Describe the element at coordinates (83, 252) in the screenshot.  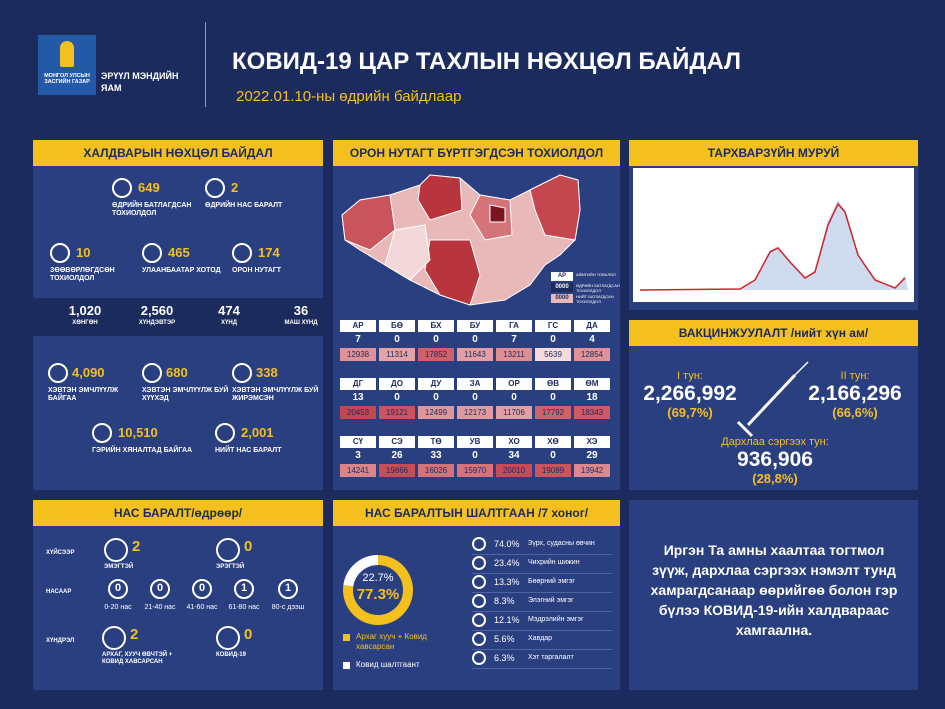
I see `stat-value: 10` at that location.